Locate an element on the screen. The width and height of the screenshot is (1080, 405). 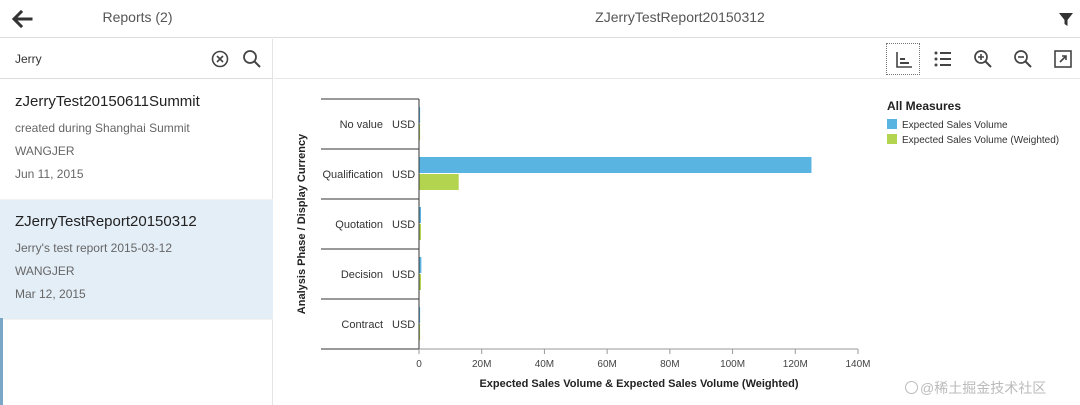
watermark-text: @稀土掘金技术社区 is located at coordinates (983, 388).